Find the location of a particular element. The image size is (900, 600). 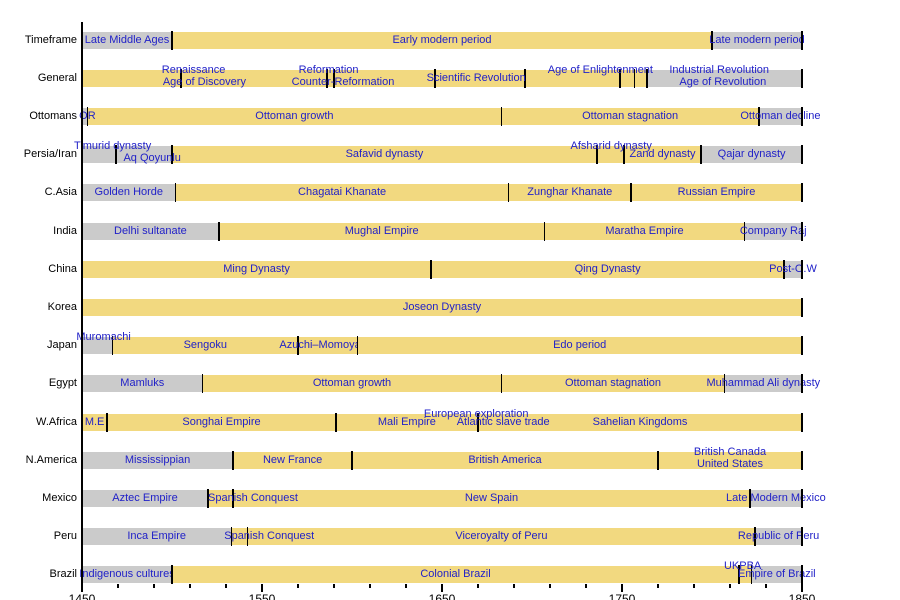

segment-label: Ming Dynasty is located at coordinates (256, 269).